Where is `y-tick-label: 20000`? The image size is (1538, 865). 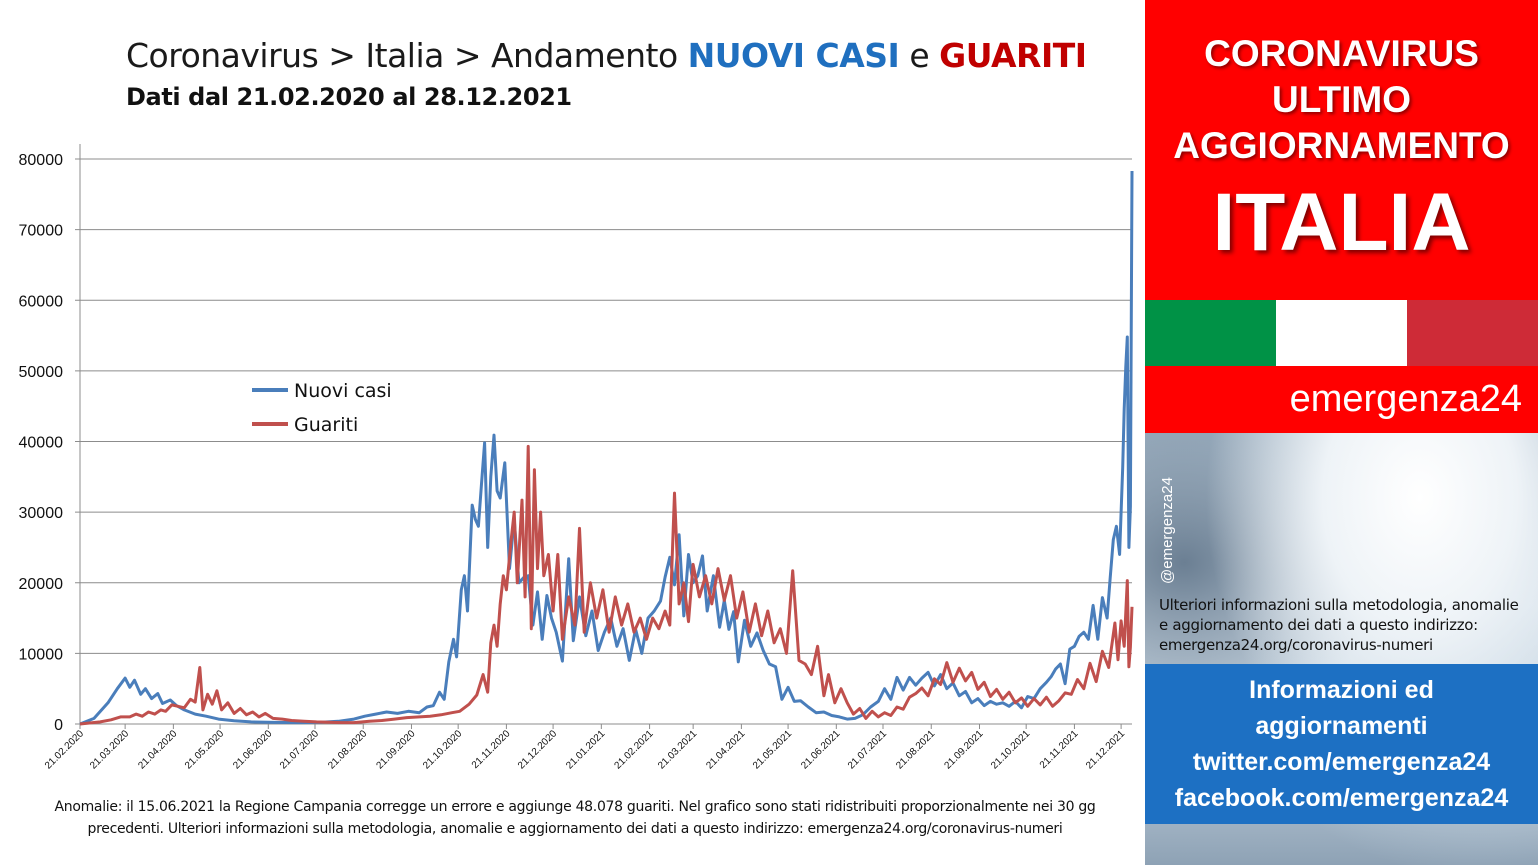
y-tick-label: 20000 is located at coordinates (41, 584).